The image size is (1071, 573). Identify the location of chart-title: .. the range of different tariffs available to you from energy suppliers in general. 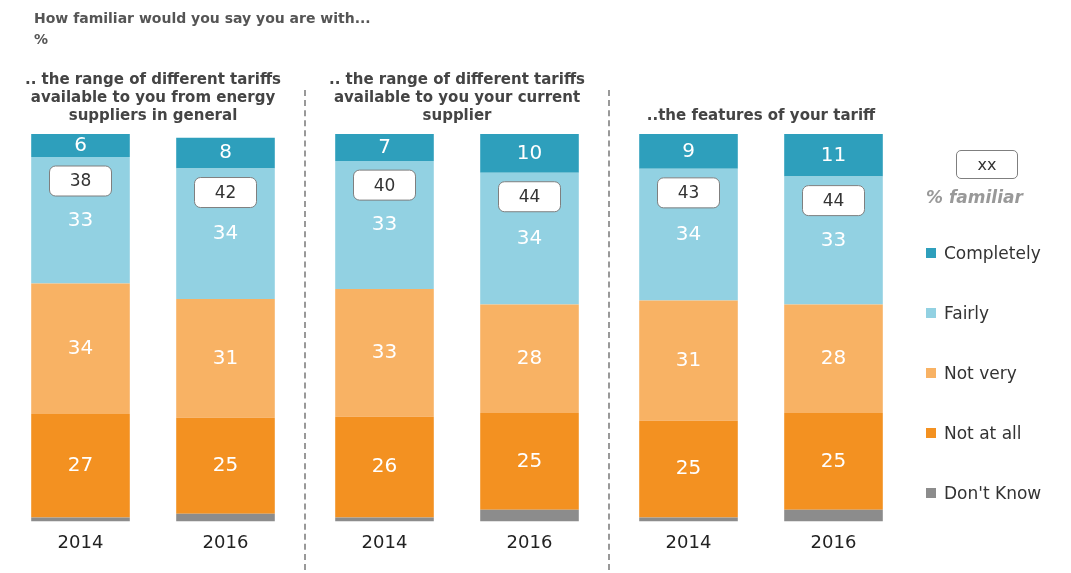
(153, 96).